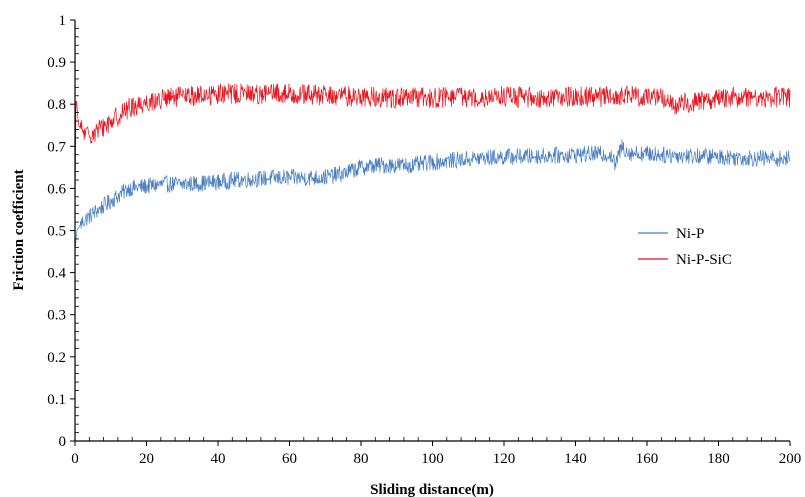  What do you see at coordinates (63, 21) in the screenshot?
I see `y-tick-label: 1` at bounding box center [63, 21].